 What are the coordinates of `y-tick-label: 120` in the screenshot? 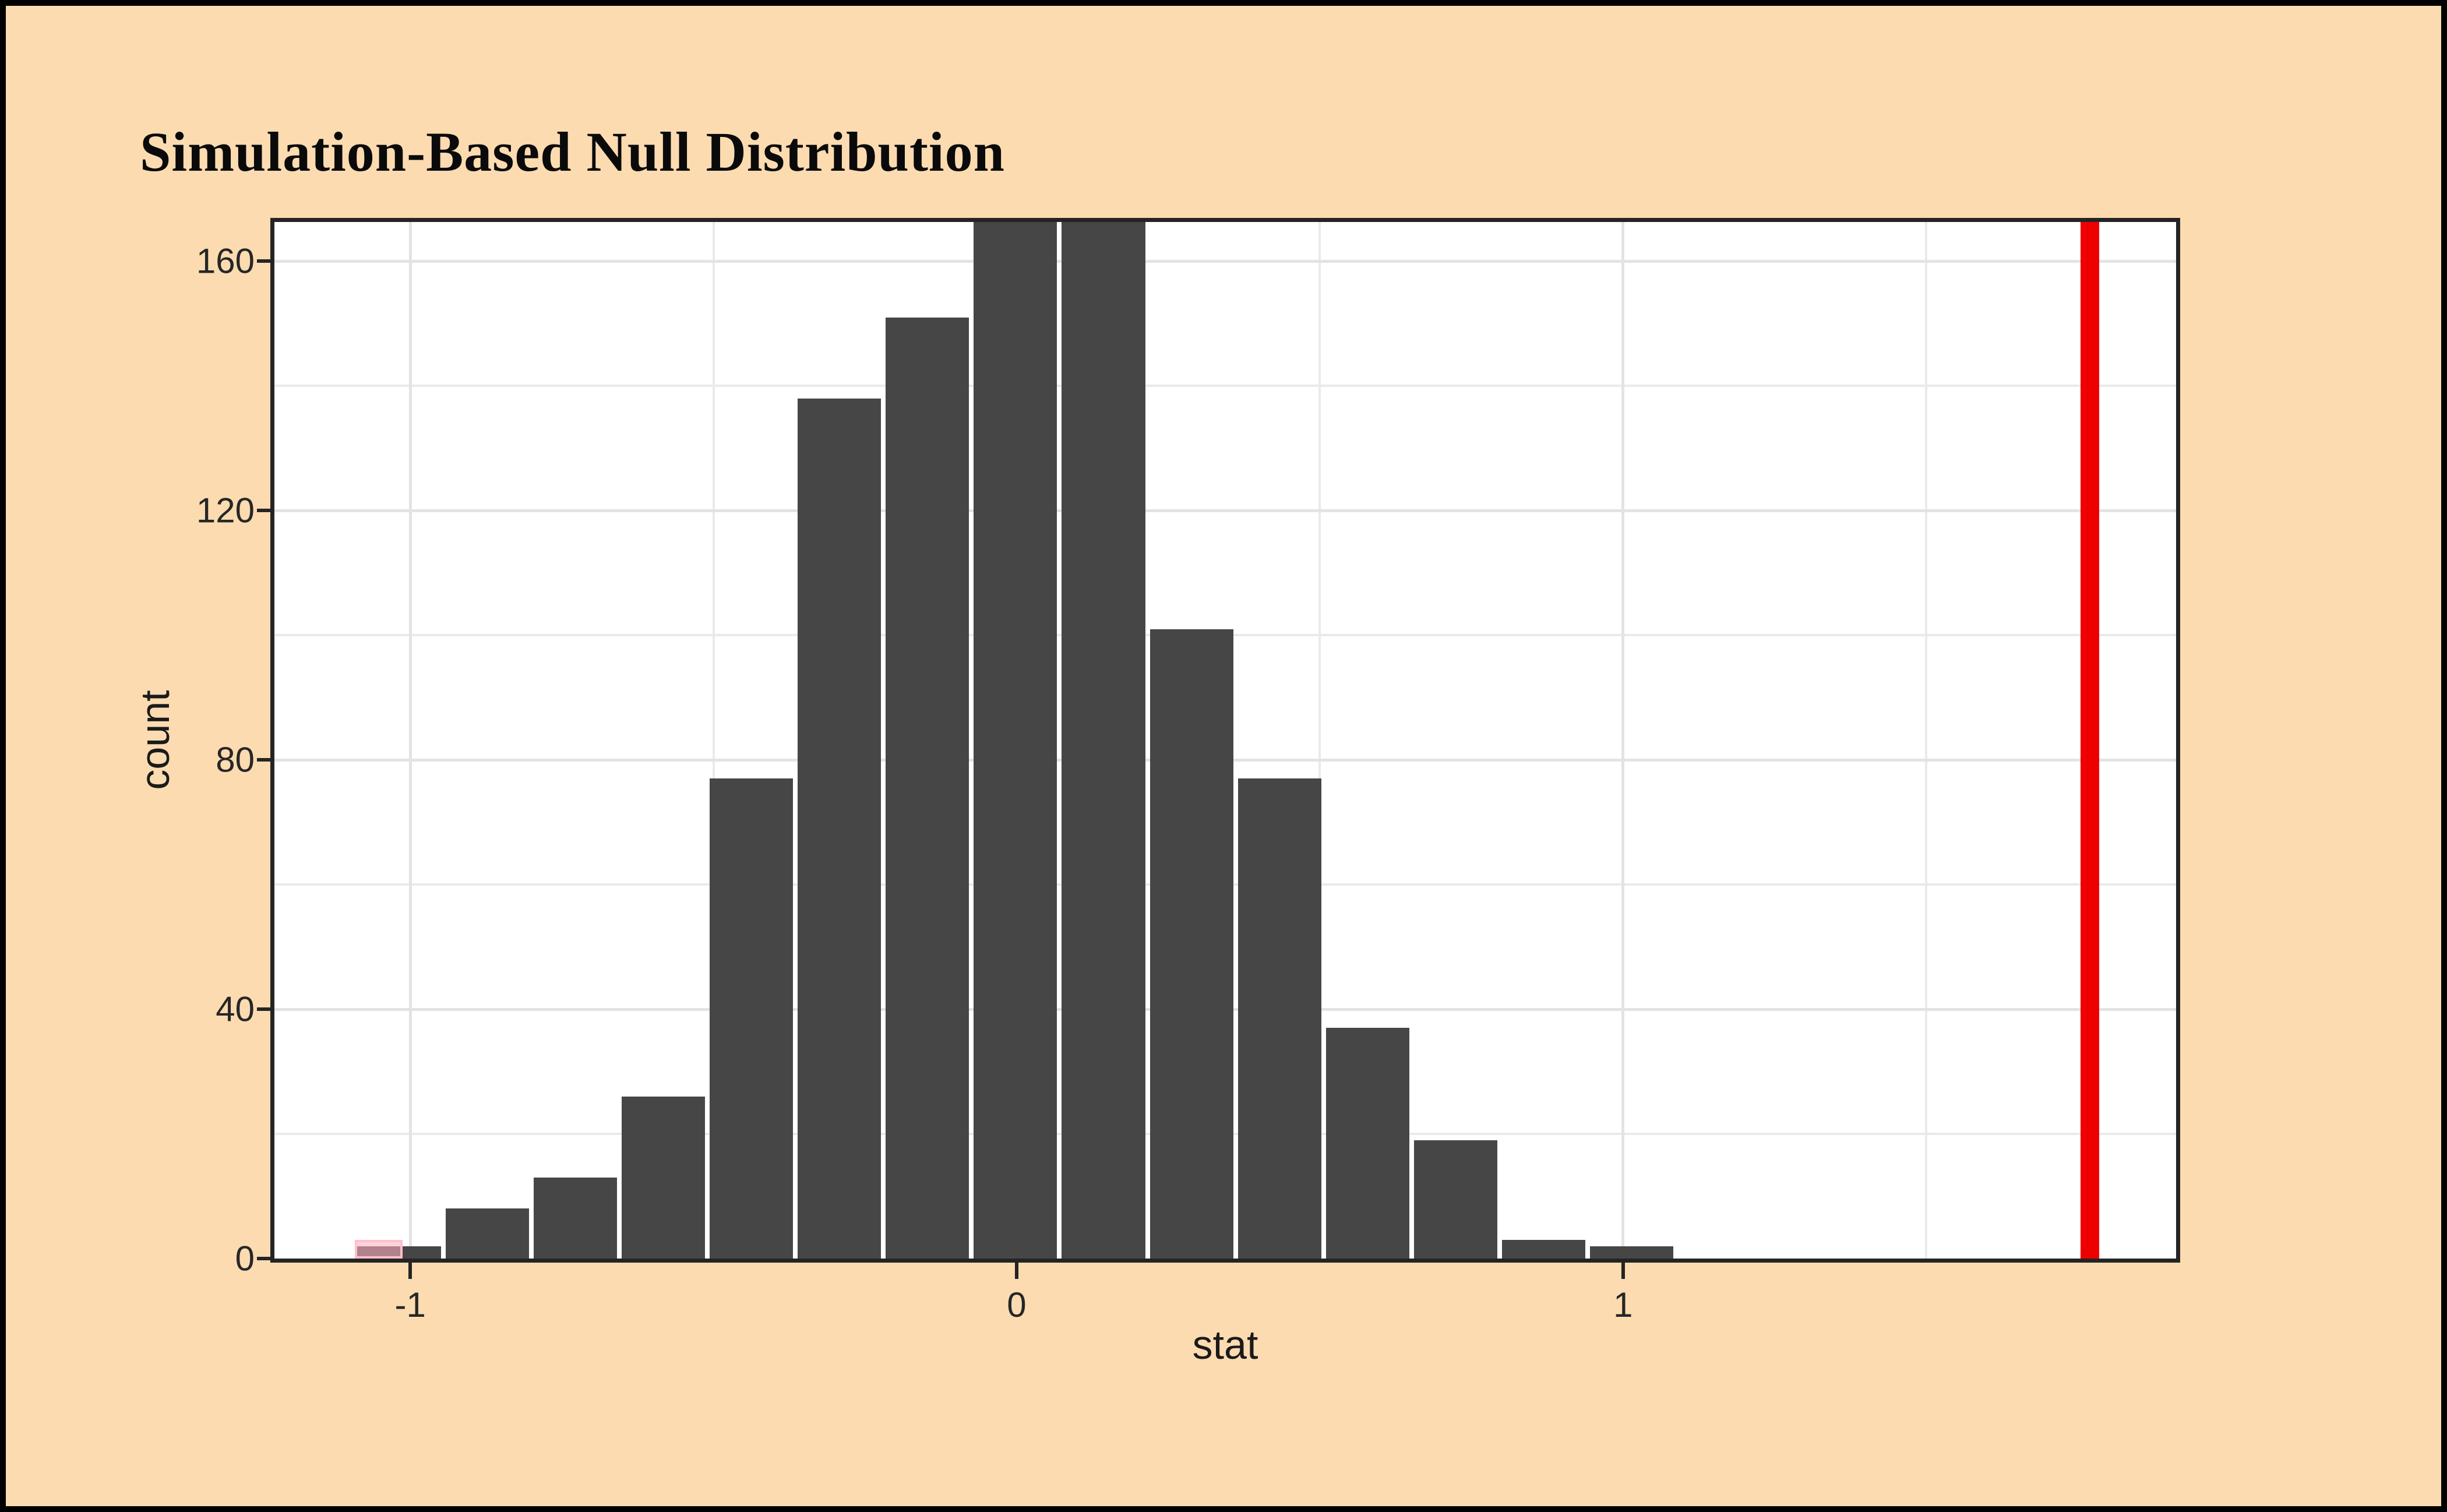 It's located at (225, 510).